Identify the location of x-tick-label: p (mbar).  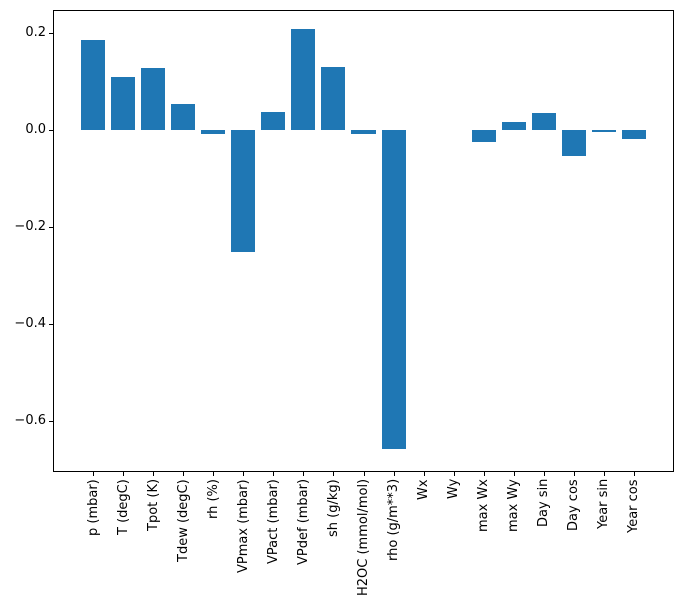
(93, 507).